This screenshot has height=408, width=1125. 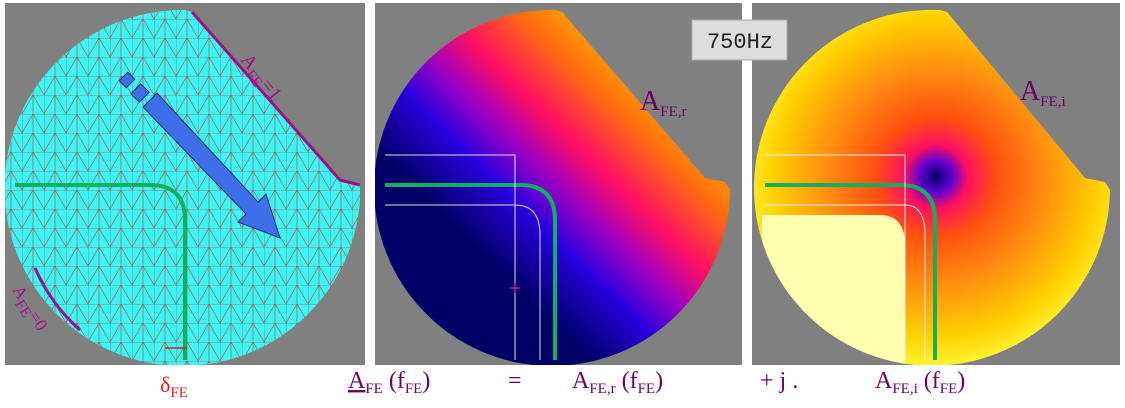 I want to click on term-sub: FE, so click(x=374, y=389).